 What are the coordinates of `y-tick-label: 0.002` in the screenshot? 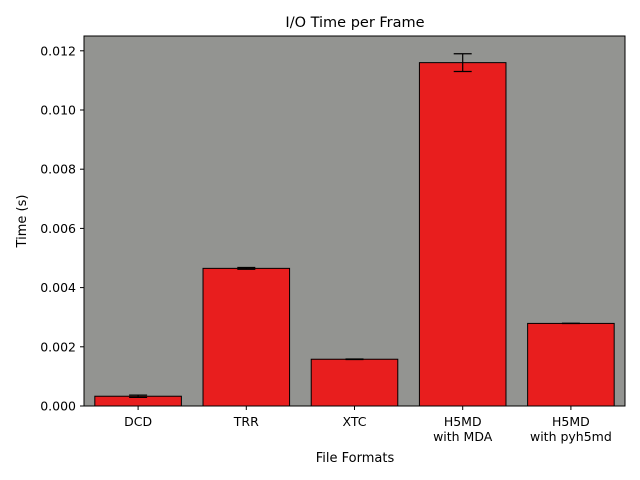 It's located at (58, 346).